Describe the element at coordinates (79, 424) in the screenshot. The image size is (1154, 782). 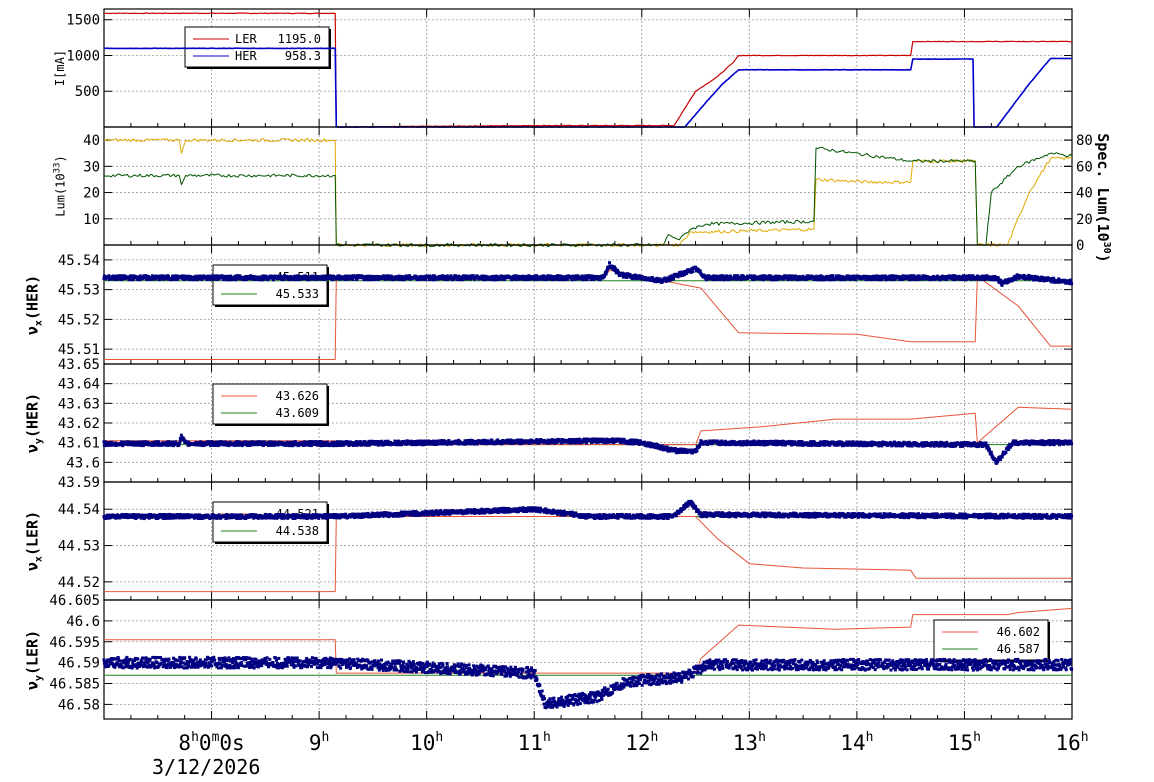
I see `y-tick-label: 43.62` at that location.